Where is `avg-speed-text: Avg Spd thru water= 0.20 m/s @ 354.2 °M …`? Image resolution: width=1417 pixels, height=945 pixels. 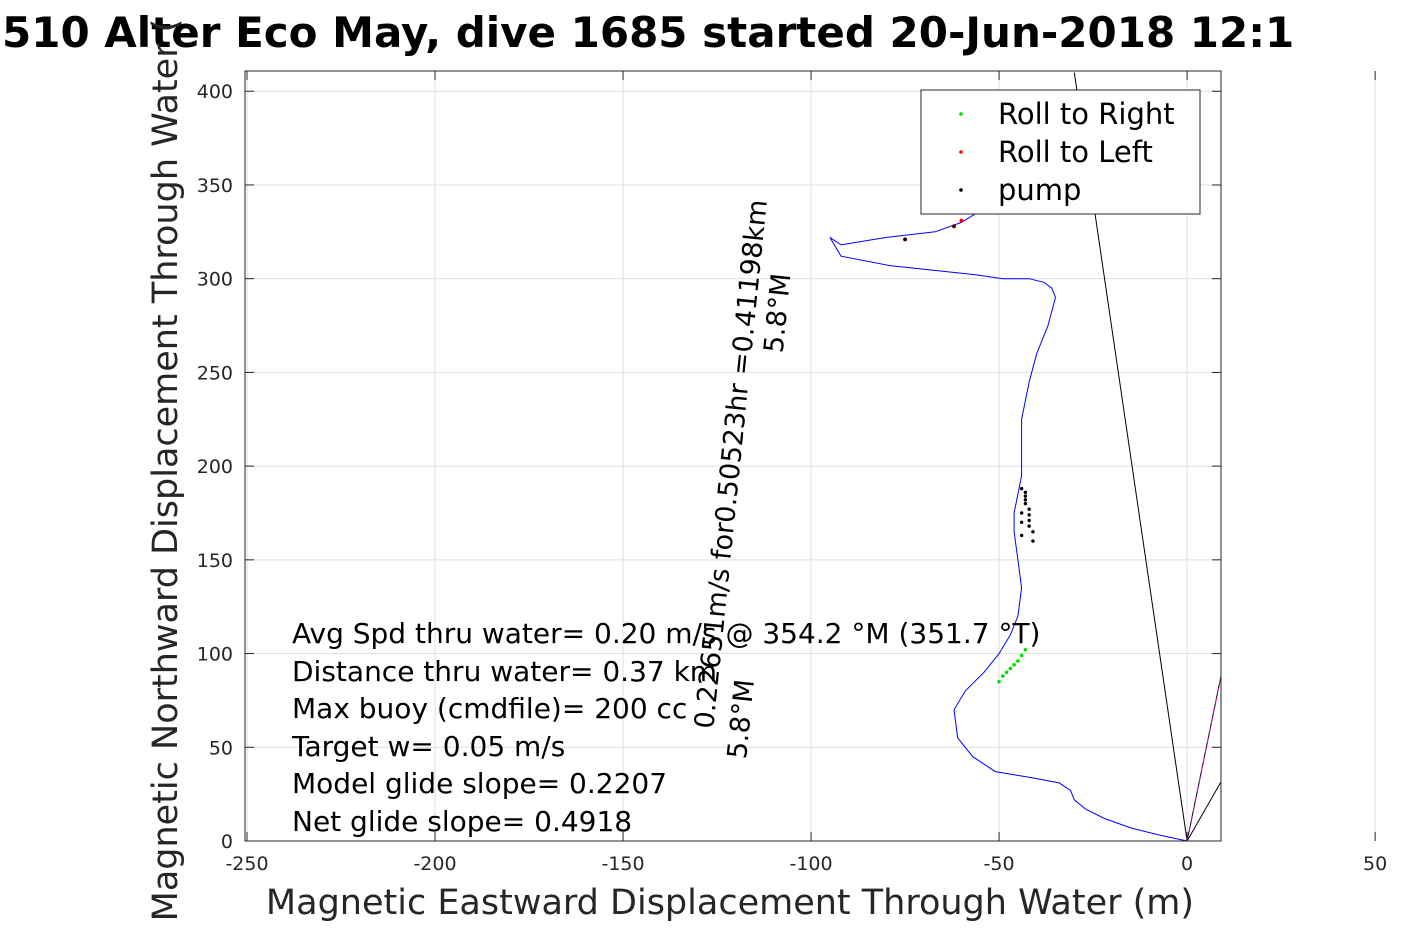
avg-speed-text: Avg Spd thru water= 0.20 m/s @ 354.2 °M … is located at coordinates (666, 633).